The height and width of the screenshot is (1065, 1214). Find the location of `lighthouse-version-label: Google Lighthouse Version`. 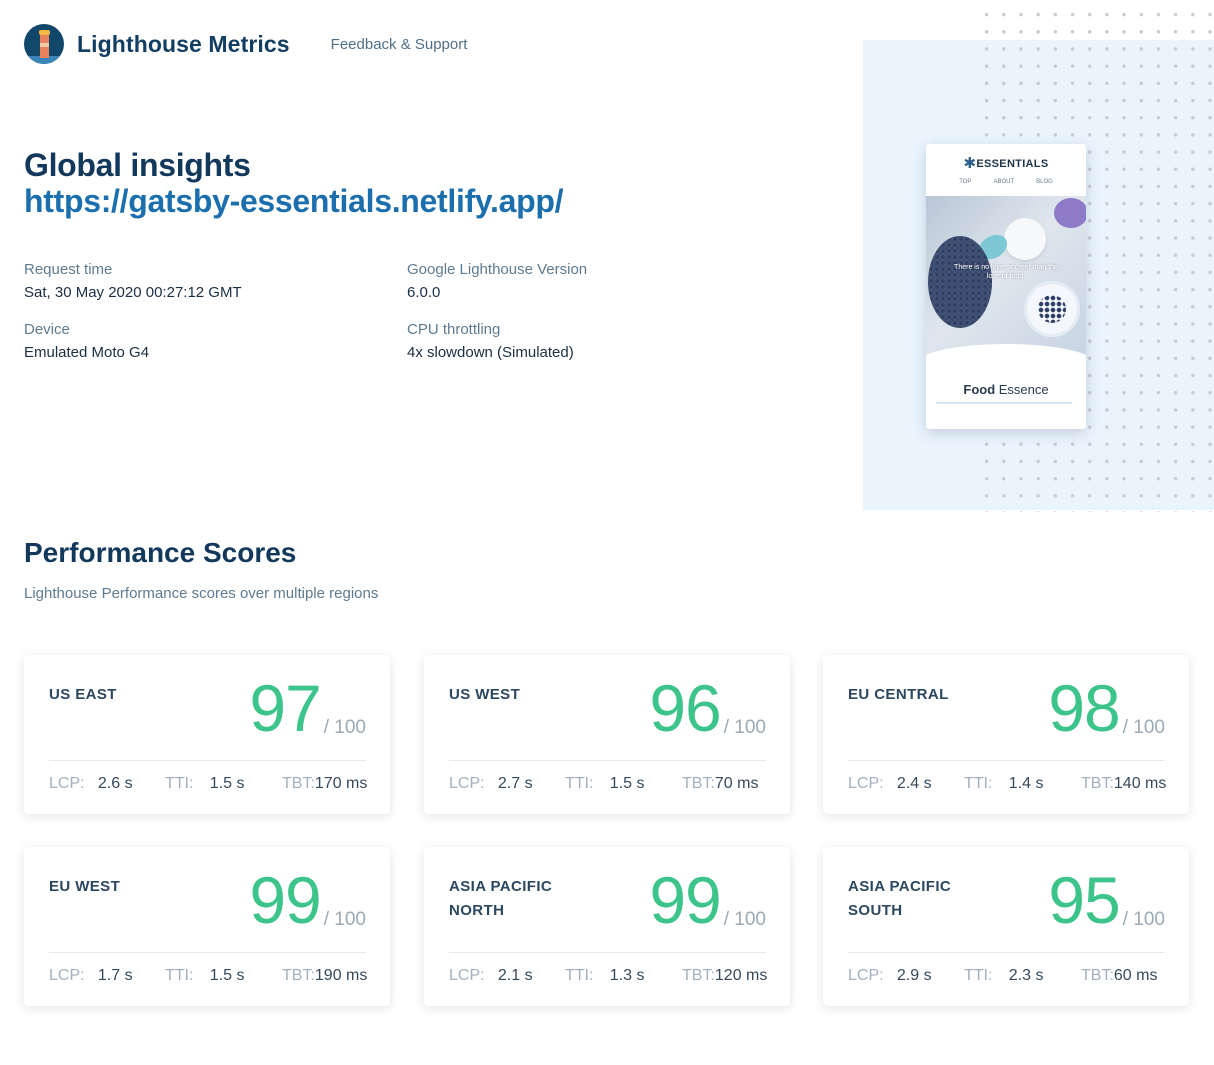

lighthouse-version-label: Google Lighthouse Version is located at coordinates (497, 269).